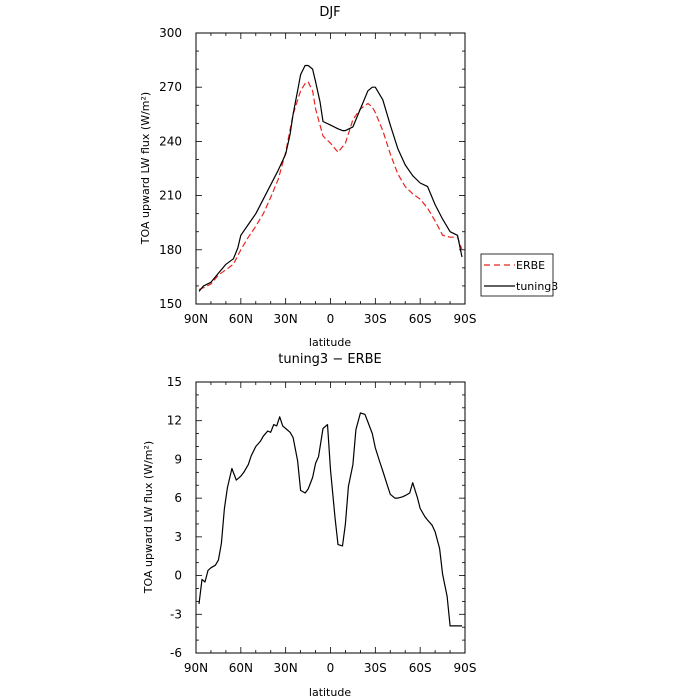 The width and height of the screenshot is (700, 700). I want to click on y-tick-label: 9, so click(178, 459).